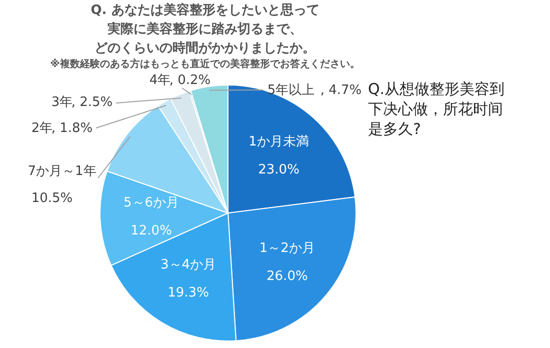 The width and height of the screenshot is (550, 348). I want to click on data-label: , 1.8%, so click(72, 128).